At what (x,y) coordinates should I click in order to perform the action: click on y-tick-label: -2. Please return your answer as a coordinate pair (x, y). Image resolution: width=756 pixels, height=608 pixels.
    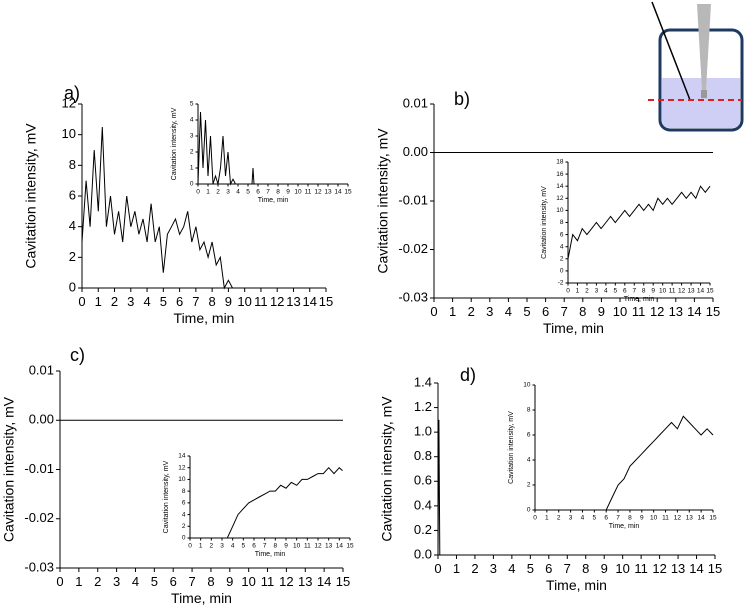
    Looking at the image, I should click on (561, 283).